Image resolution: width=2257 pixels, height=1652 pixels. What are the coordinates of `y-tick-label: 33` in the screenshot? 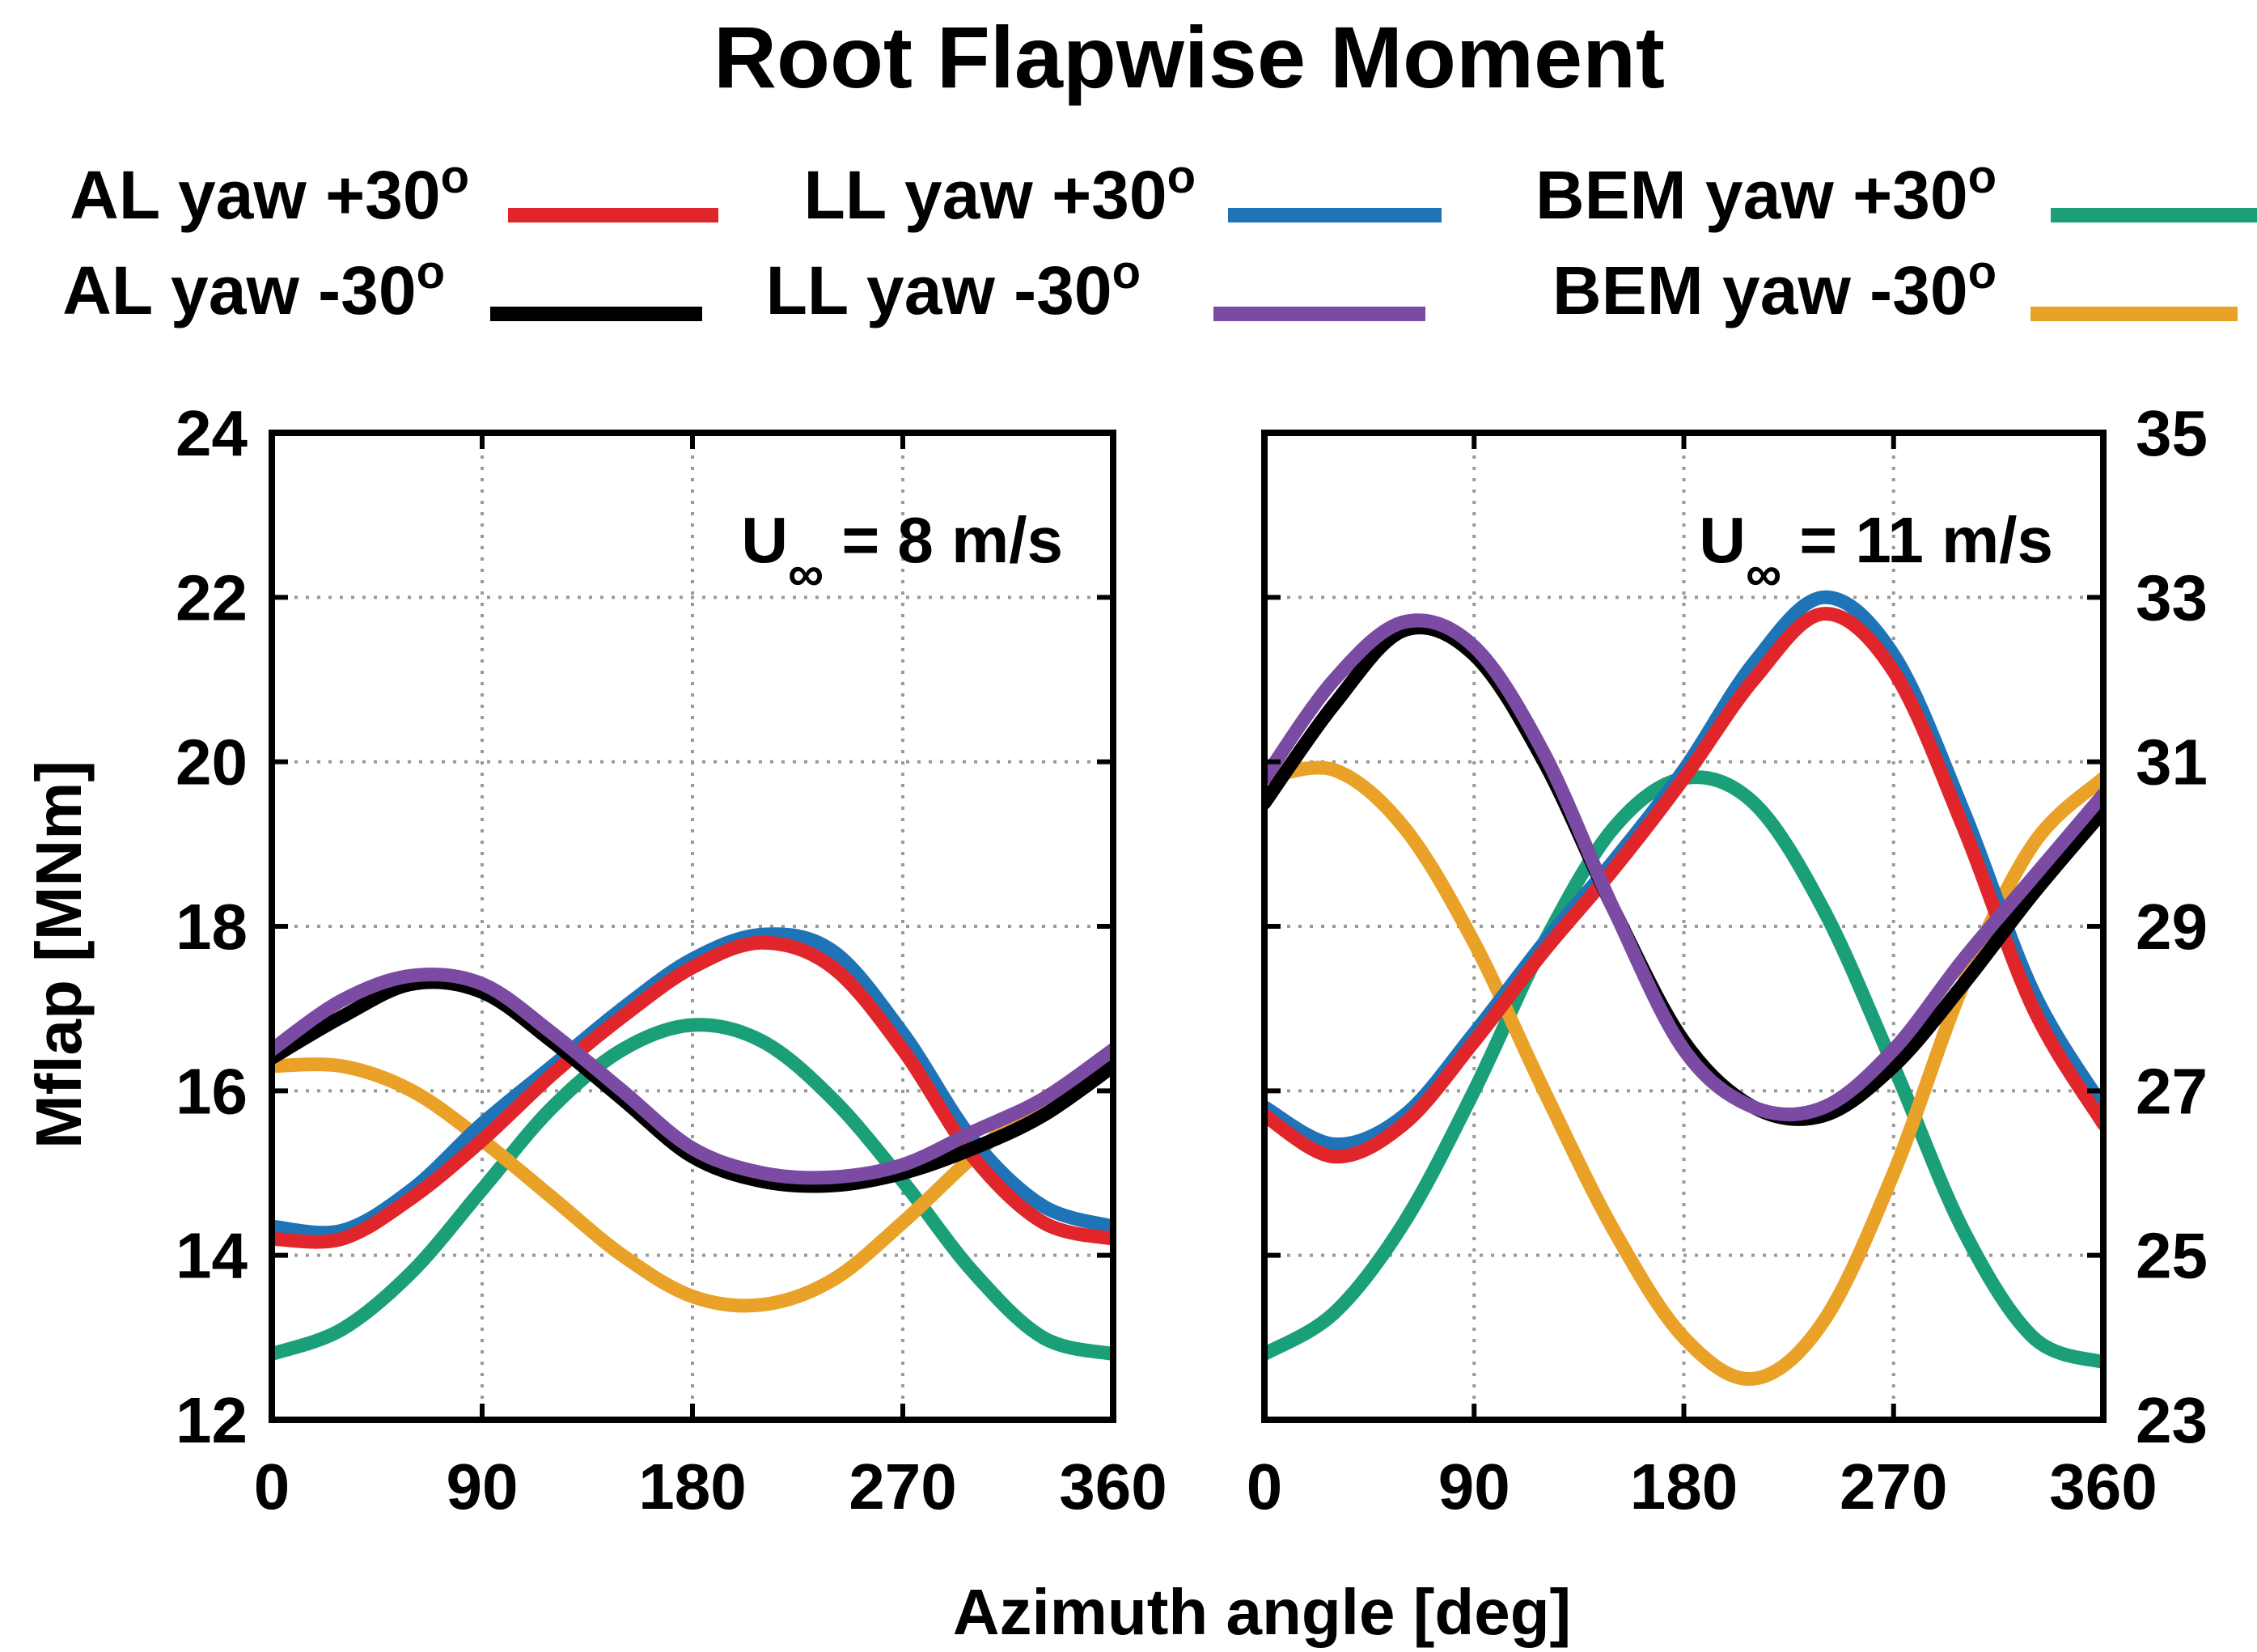 It's located at (2172, 597).